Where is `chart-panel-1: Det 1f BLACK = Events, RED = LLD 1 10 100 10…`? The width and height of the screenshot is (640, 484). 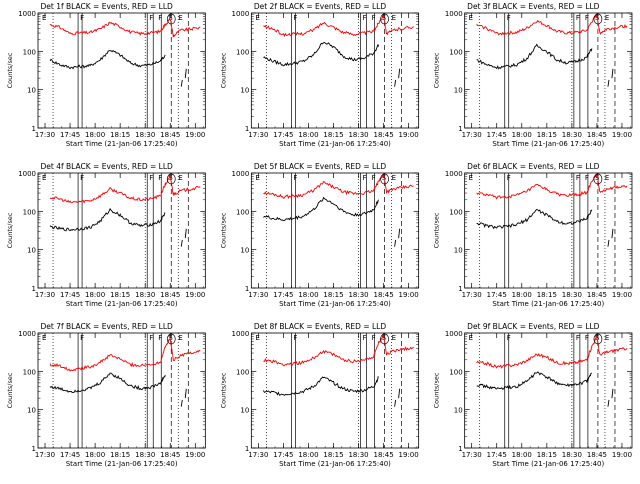
chart-panel-1: Det 1f BLACK = Events, RED = LLD 1 10 100 10… is located at coordinates (106, 75).